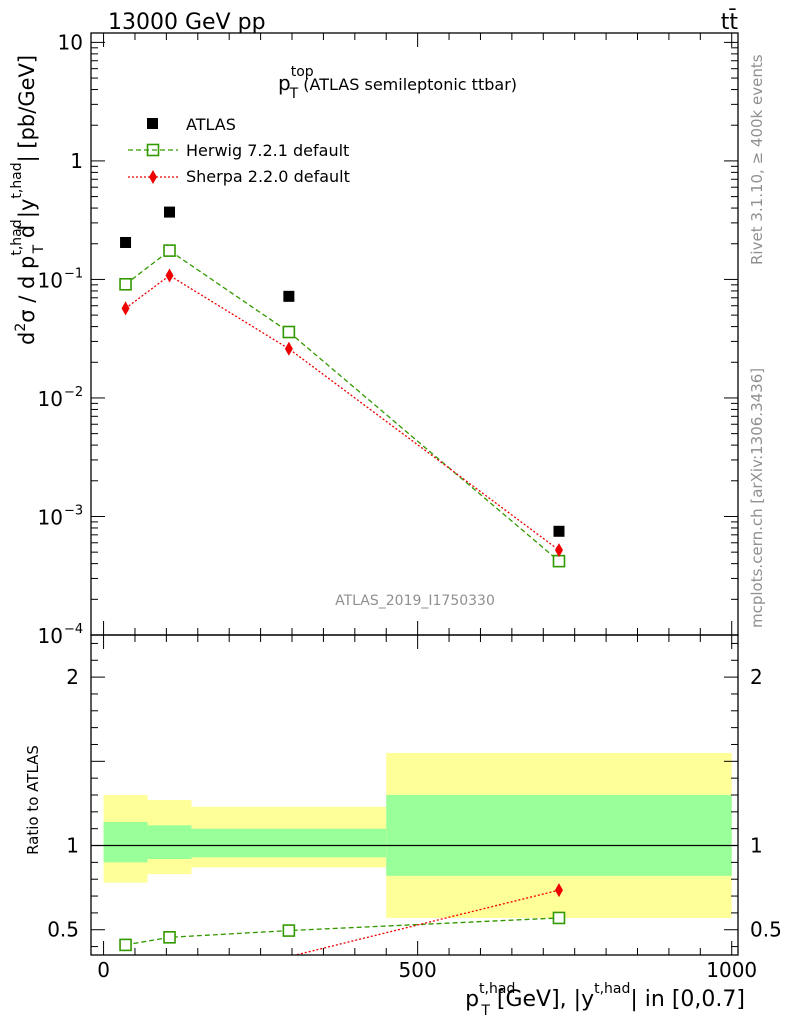 Image resolution: width=786 pixels, height=1029 pixels. I want to click on top-y-tick-label-exponent: −3, so click(73, 510).